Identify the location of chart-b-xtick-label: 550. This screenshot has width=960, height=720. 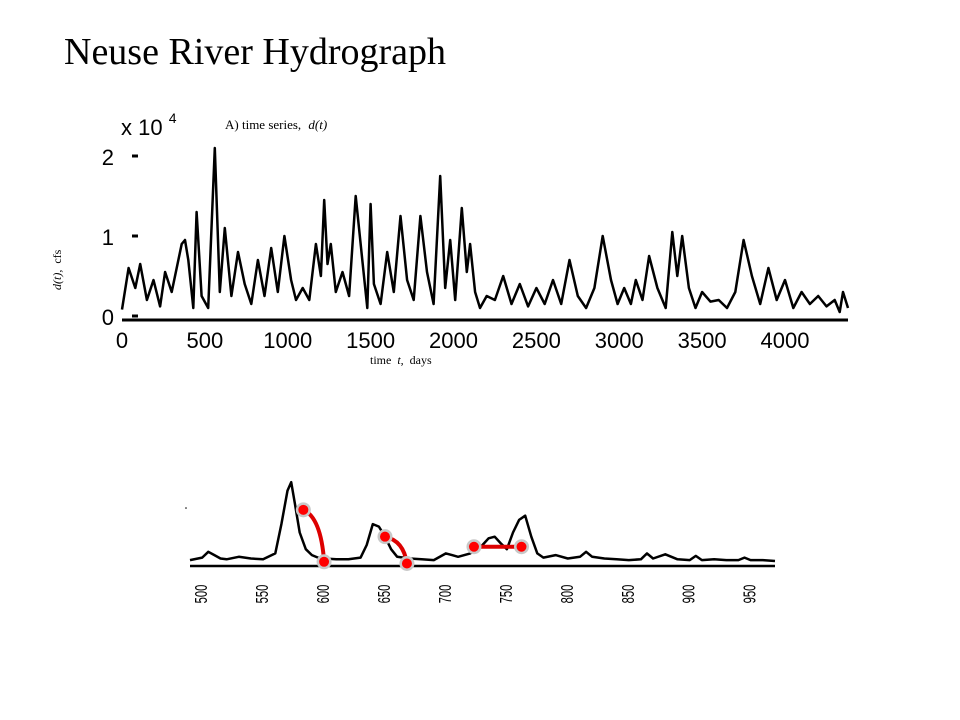
(263, 594).